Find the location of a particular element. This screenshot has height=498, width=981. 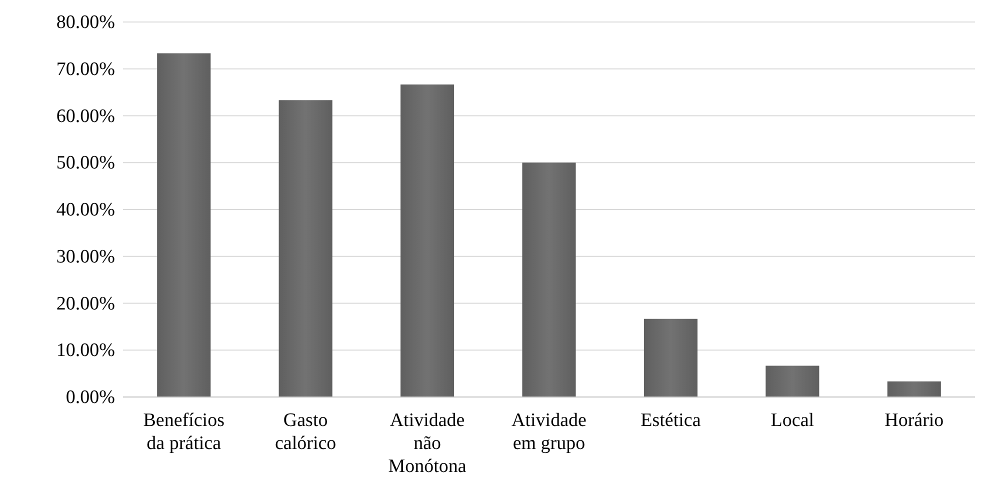

x-tick-label: Benefícios da prática is located at coordinates (183, 432).